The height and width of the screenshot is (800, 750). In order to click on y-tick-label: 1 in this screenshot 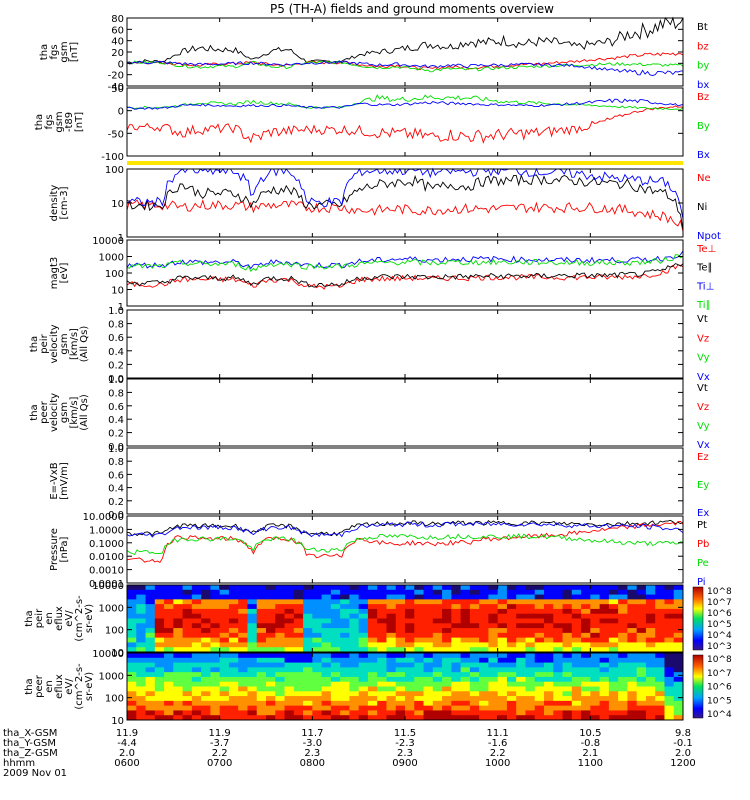, I will do `click(121, 307)`.